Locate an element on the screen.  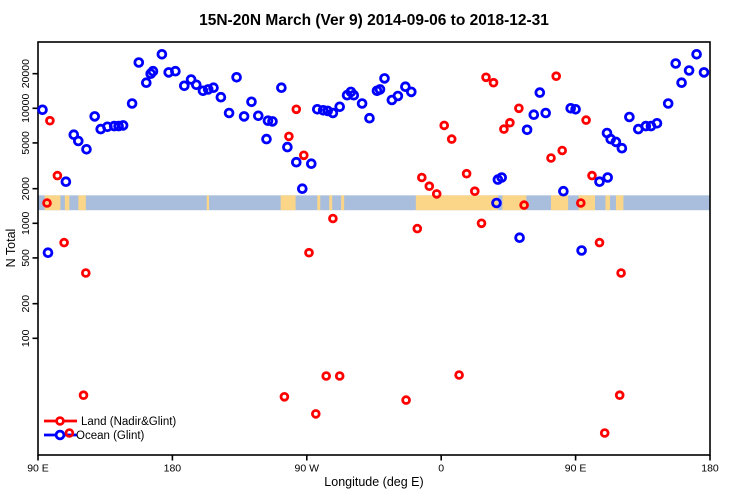
legend-ocean-label: Ocean (Glint) is located at coordinates (110, 436).